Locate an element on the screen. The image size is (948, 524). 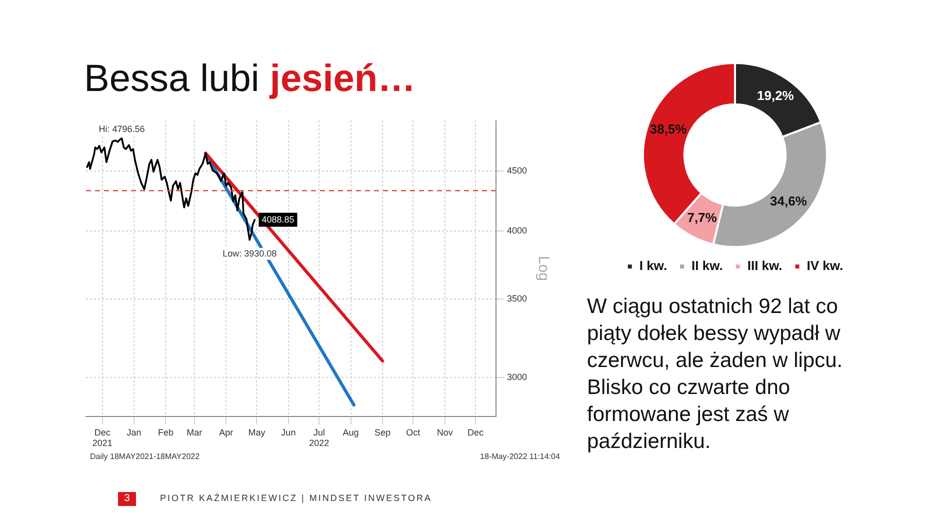
legend-label: III kw. is located at coordinates (764, 266).